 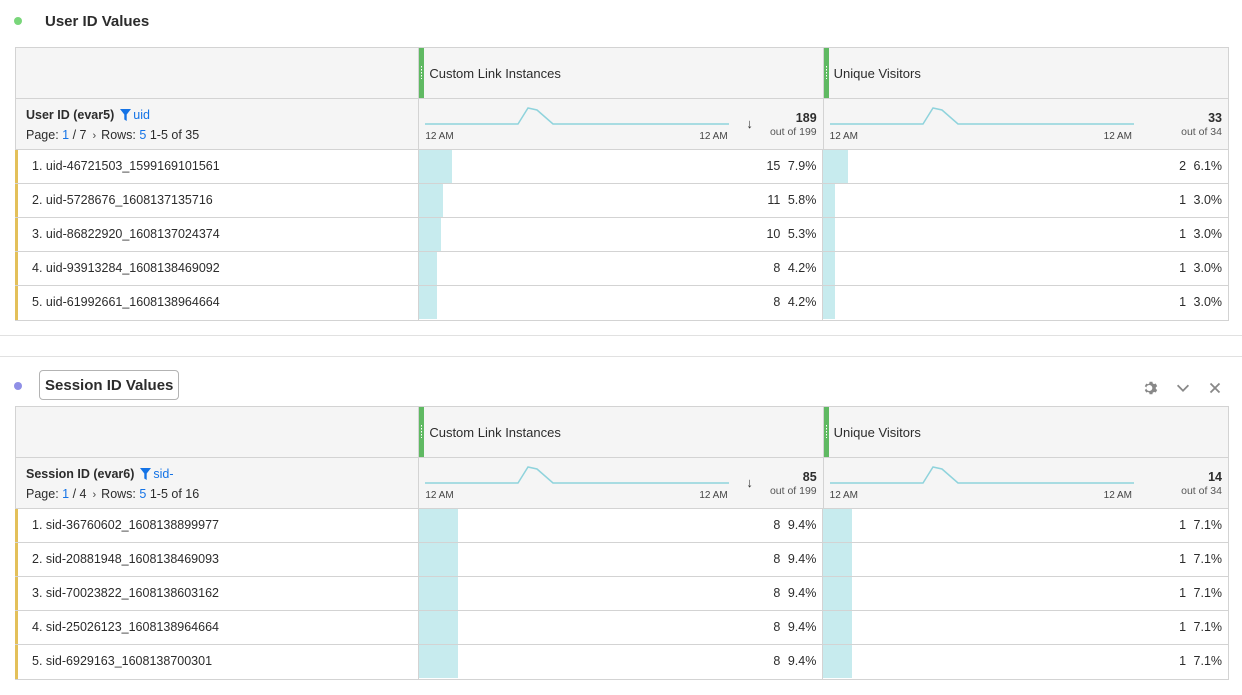 I want to click on metric-percent: 5.8%, so click(x=802, y=200).